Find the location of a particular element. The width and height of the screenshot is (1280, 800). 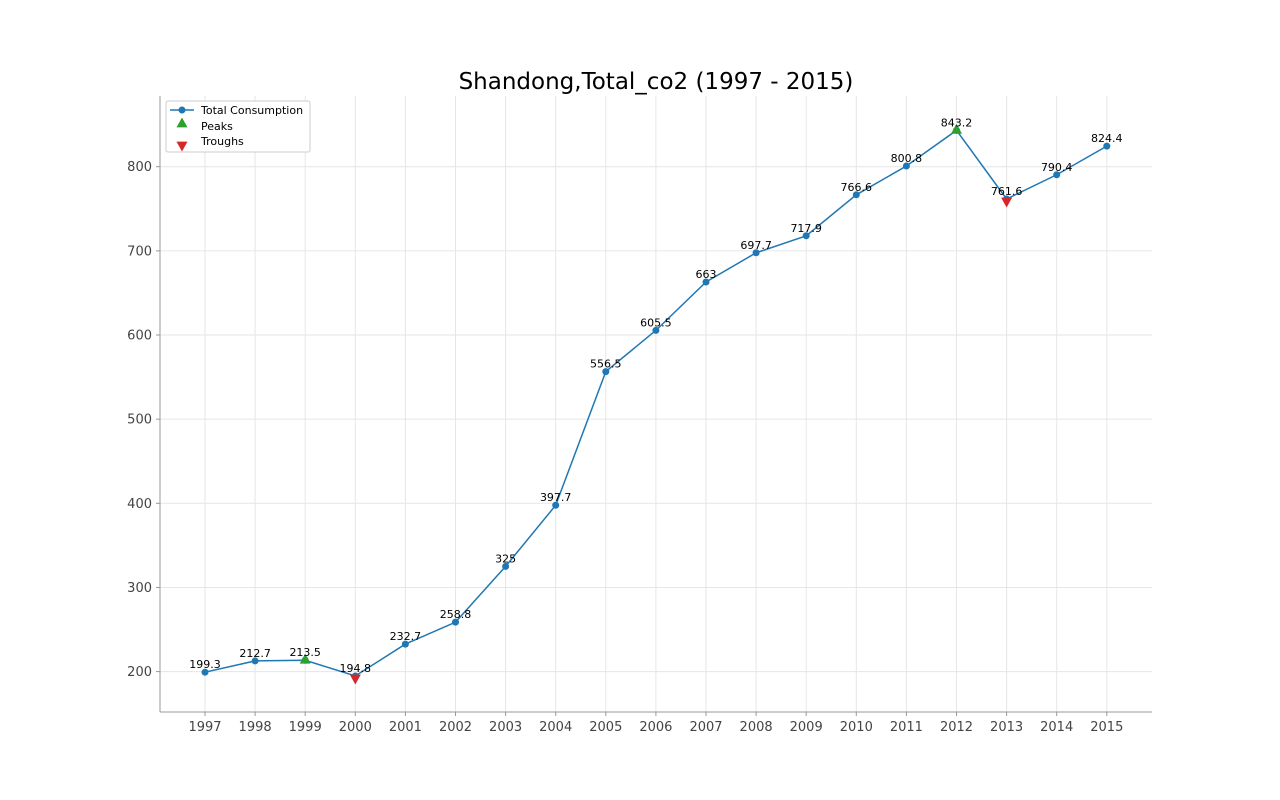

x-tick-label: 1997 is located at coordinates (204, 727).